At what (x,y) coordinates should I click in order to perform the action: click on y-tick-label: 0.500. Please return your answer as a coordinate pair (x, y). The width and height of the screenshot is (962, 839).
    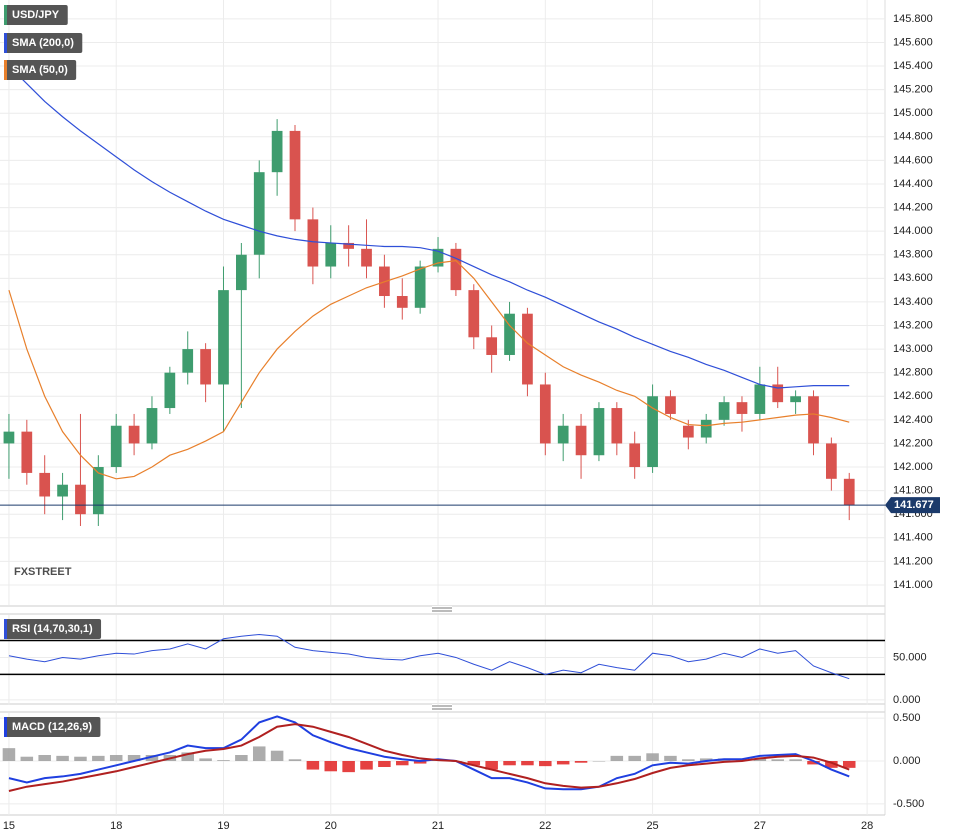
    Looking at the image, I should click on (907, 718).